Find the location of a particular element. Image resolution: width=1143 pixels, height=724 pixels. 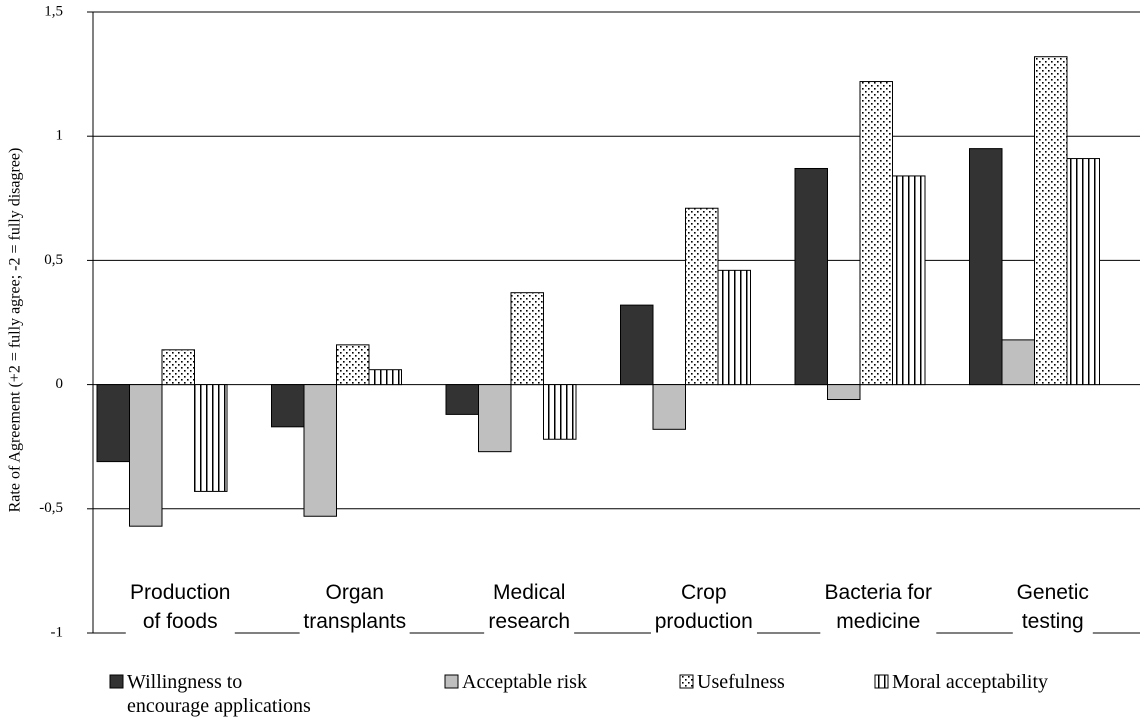

x-tick-label: Production of foods is located at coordinates (180, 607).